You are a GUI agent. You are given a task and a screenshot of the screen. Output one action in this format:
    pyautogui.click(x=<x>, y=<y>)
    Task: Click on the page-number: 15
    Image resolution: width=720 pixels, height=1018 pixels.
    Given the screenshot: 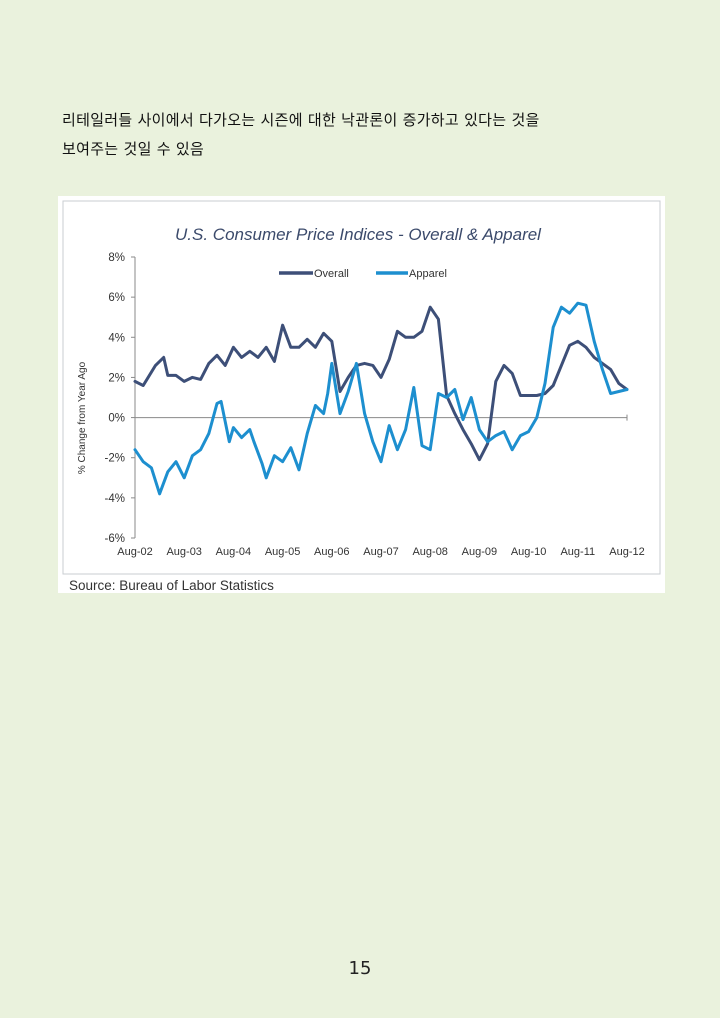 What is the action you would take?
    pyautogui.click(x=360, y=968)
    